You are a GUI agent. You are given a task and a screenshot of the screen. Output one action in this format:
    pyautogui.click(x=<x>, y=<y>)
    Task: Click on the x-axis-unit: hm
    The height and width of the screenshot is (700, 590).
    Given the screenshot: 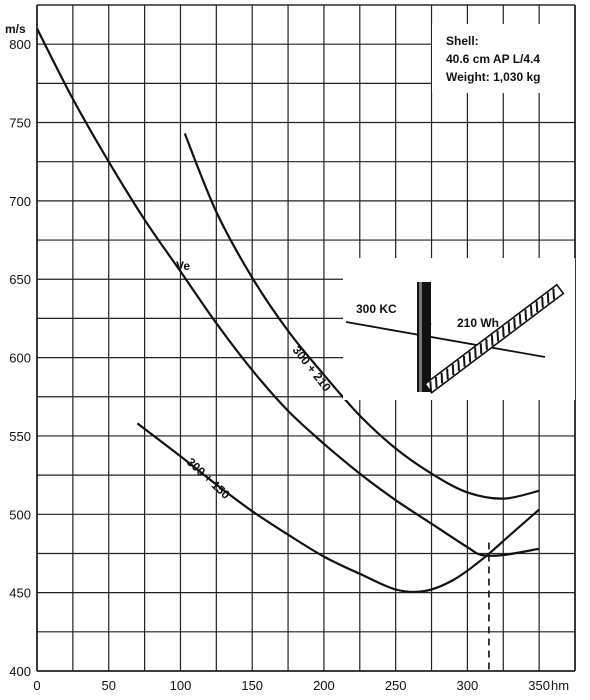 What is the action you would take?
    pyautogui.click(x=560, y=685)
    